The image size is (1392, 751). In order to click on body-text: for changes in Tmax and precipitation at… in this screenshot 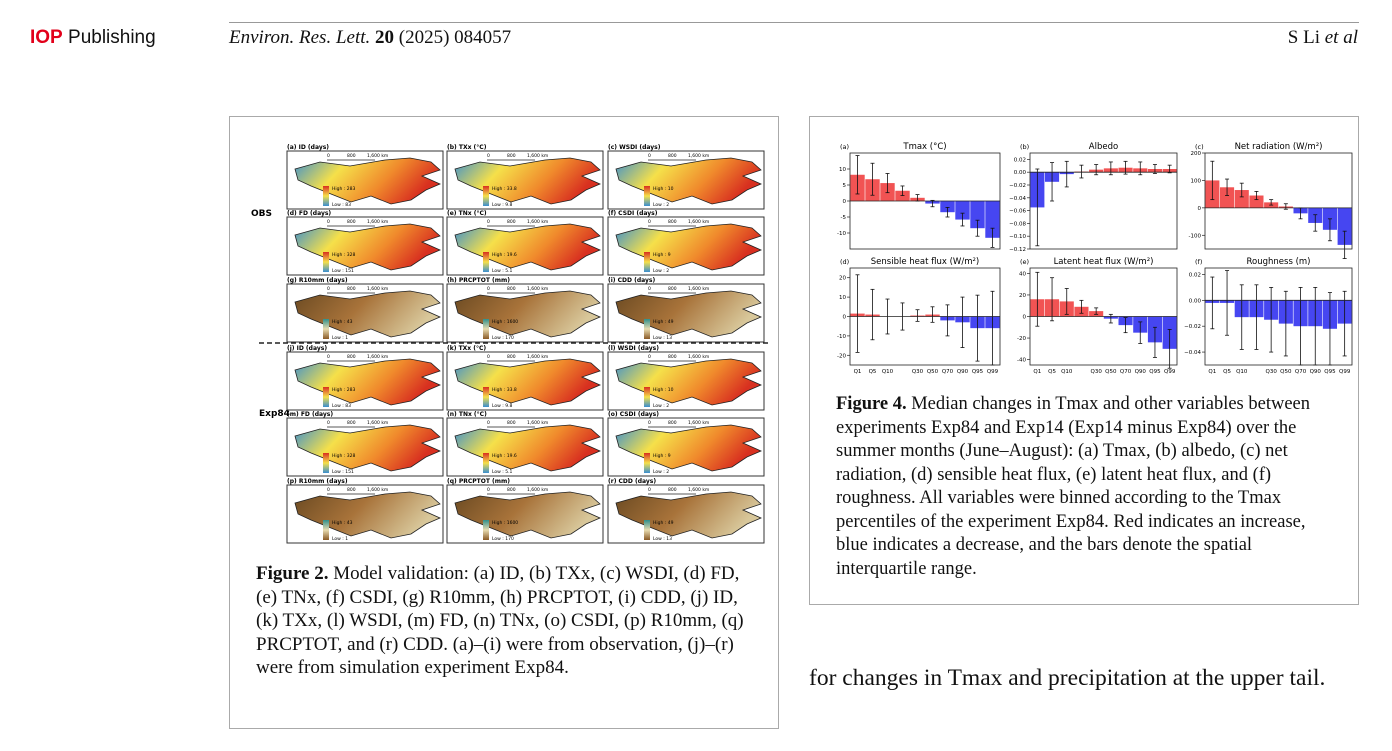, I will do `click(1067, 678)`.